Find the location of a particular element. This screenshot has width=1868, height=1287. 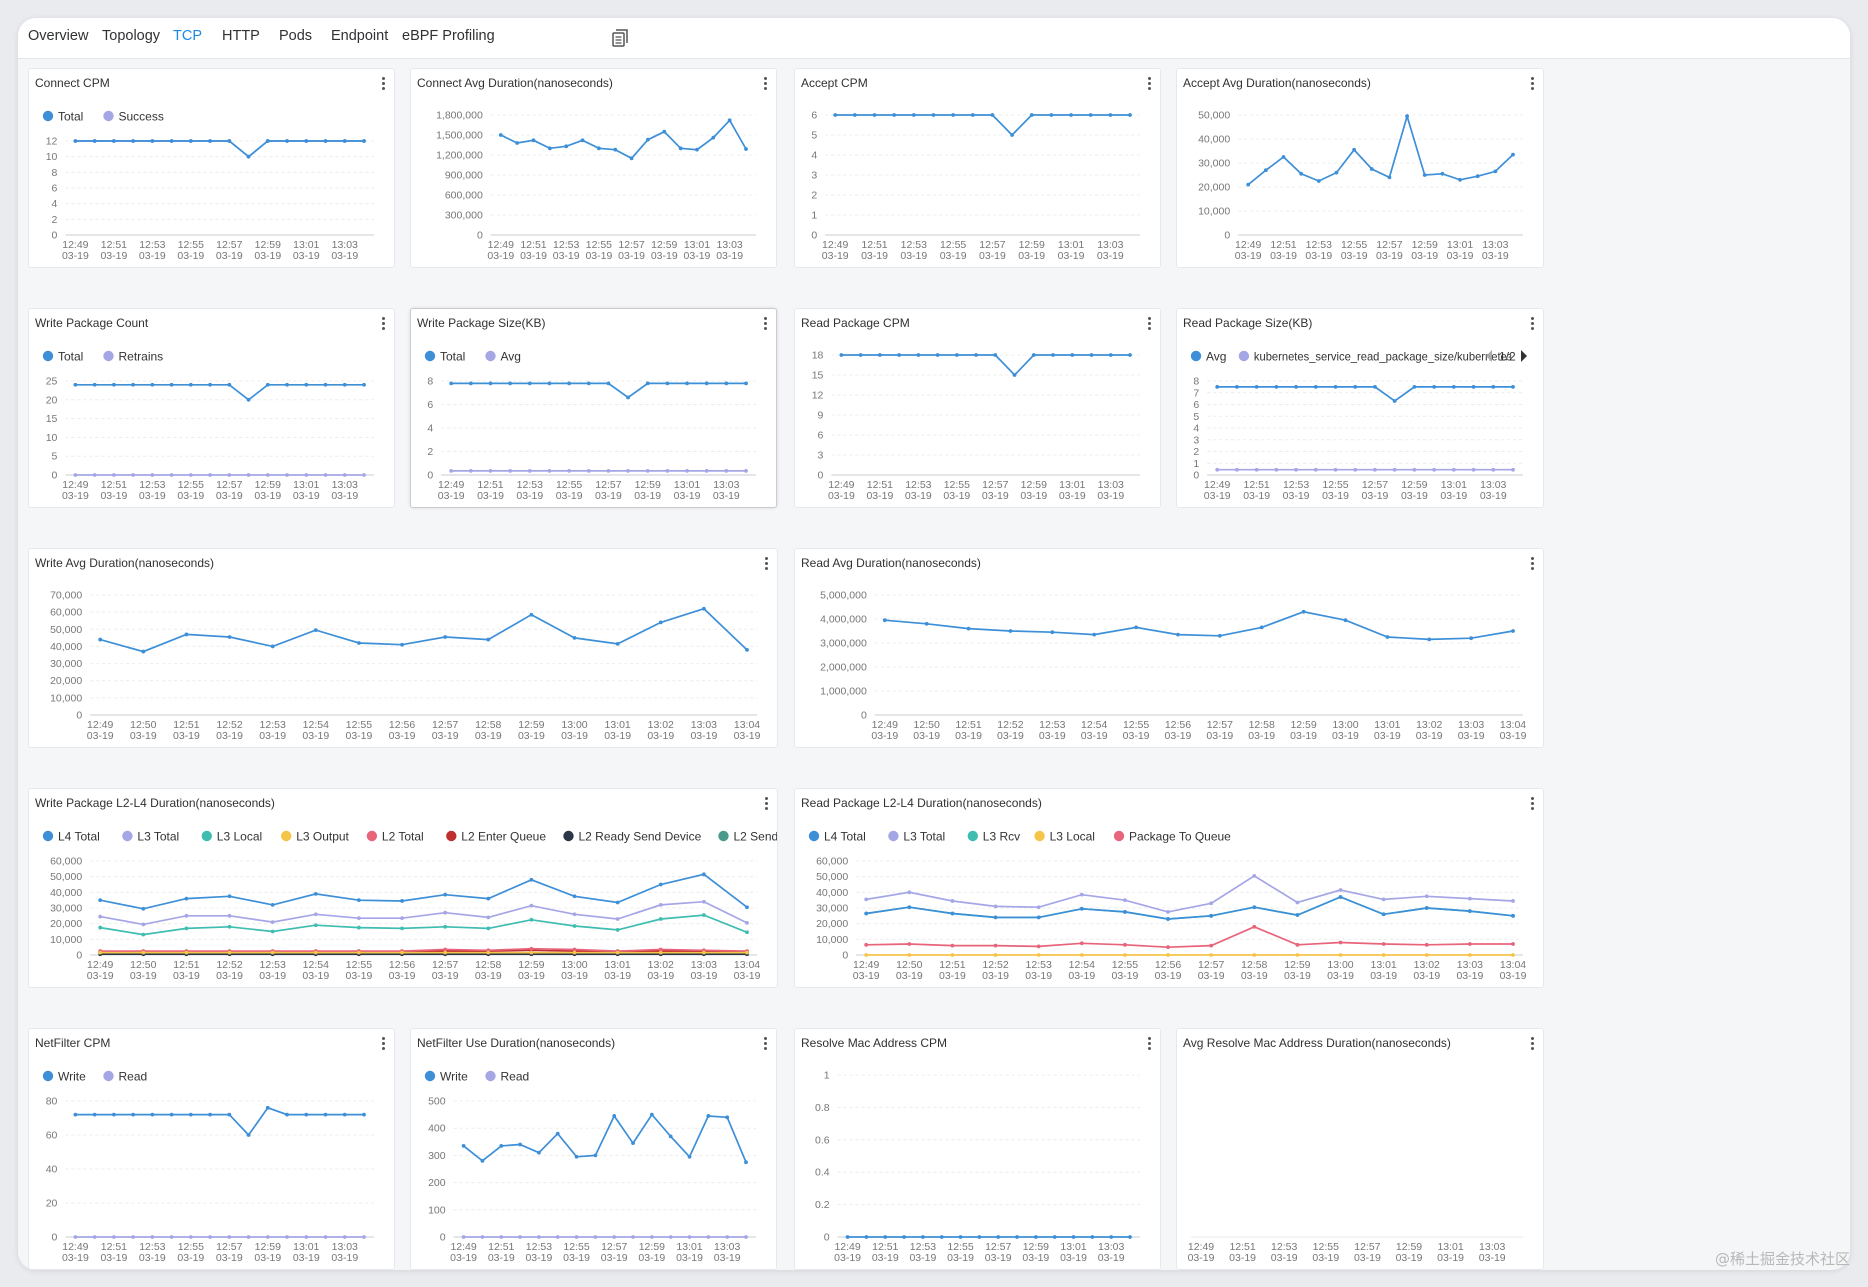

document-icon is located at coordinates (620, 38).